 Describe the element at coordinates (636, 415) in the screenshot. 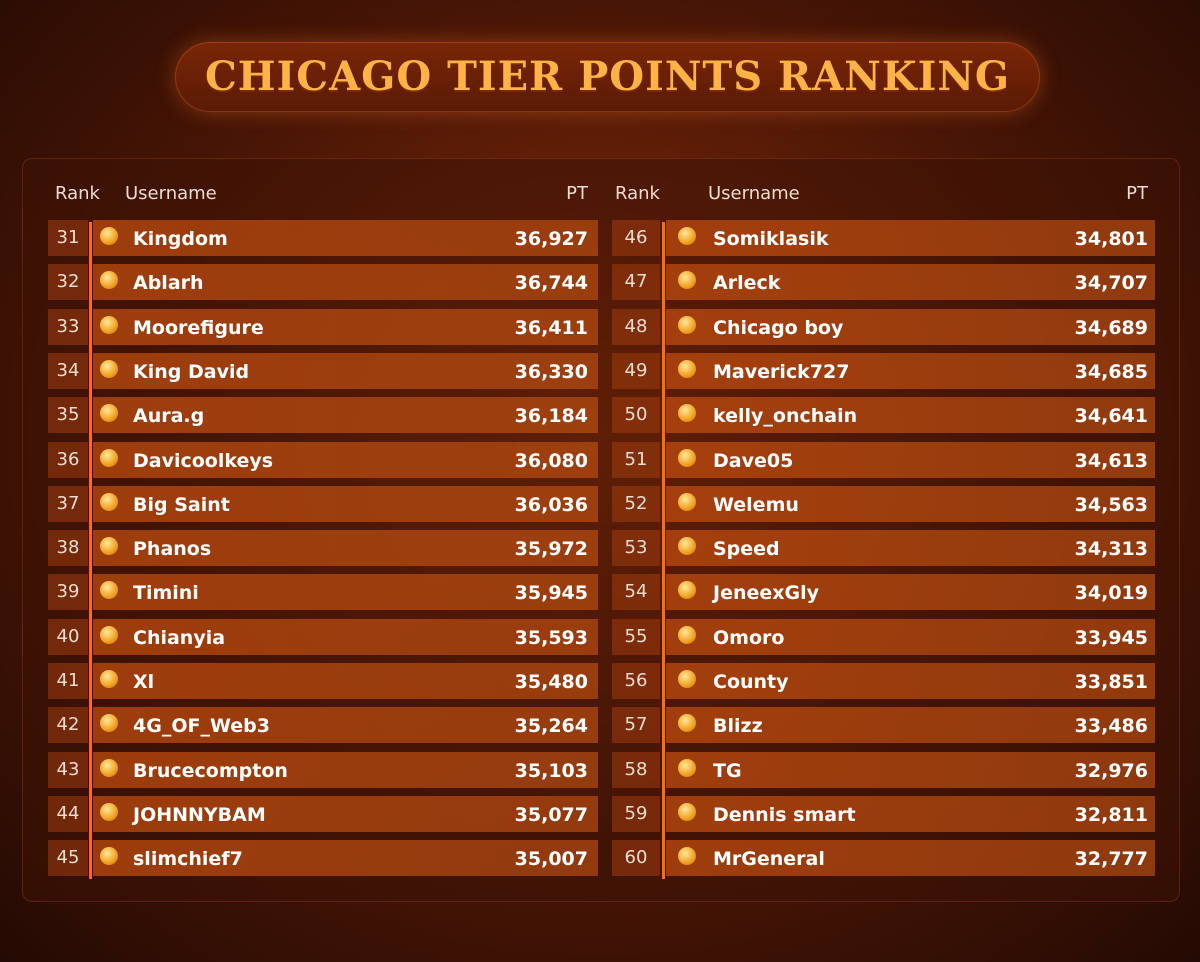

I see `rank-cell: 50` at that location.